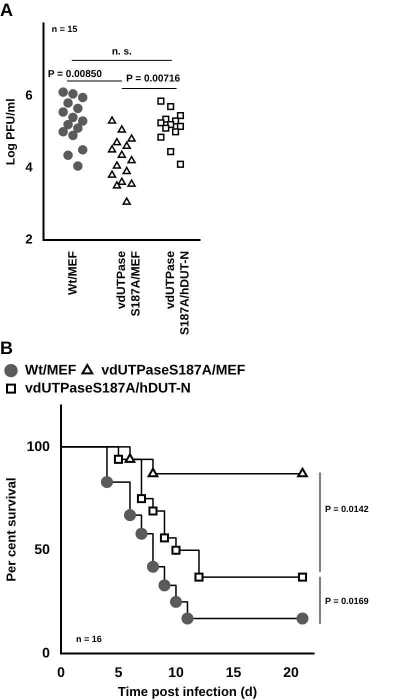  I want to click on legend-label: vdUTPaseS187A/MEF, so click(173, 369).